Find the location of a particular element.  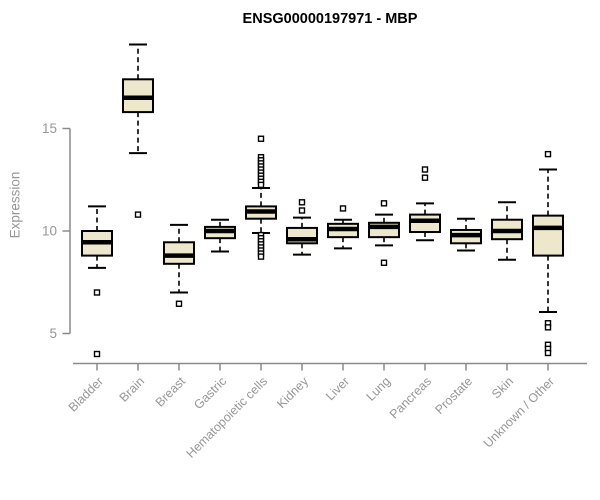

x-tick-label: Prostate is located at coordinates (453, 395).